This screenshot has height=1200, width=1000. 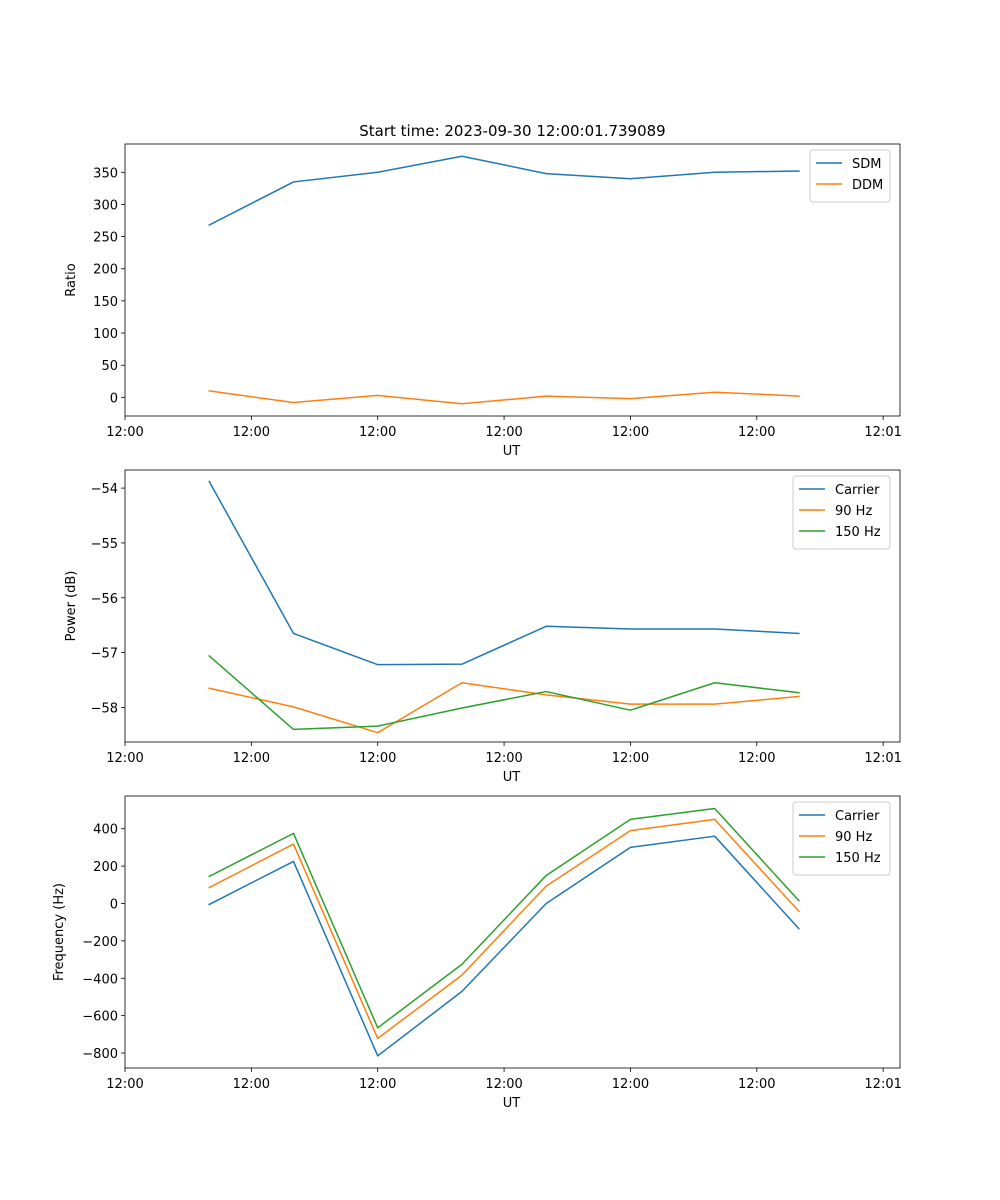 What do you see at coordinates (504, 397) in the screenshot?
I see `series-line-ddm` at bounding box center [504, 397].